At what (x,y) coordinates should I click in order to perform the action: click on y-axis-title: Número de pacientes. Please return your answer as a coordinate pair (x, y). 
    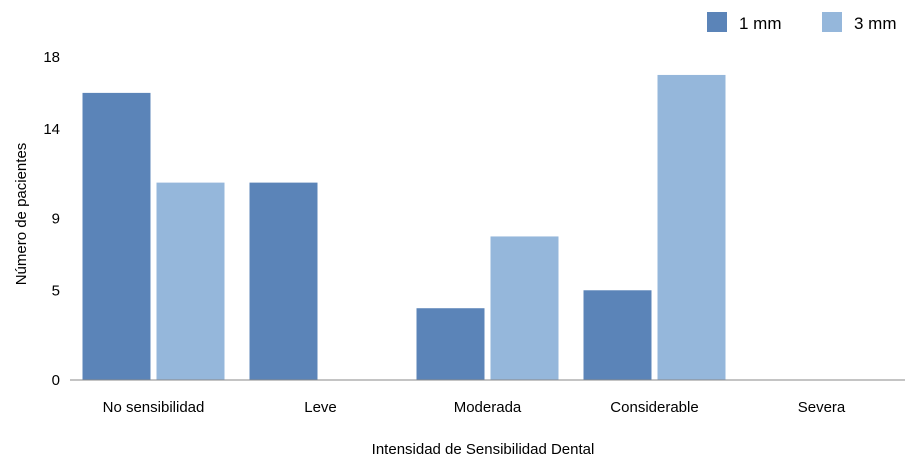
    Looking at the image, I should click on (21, 214).